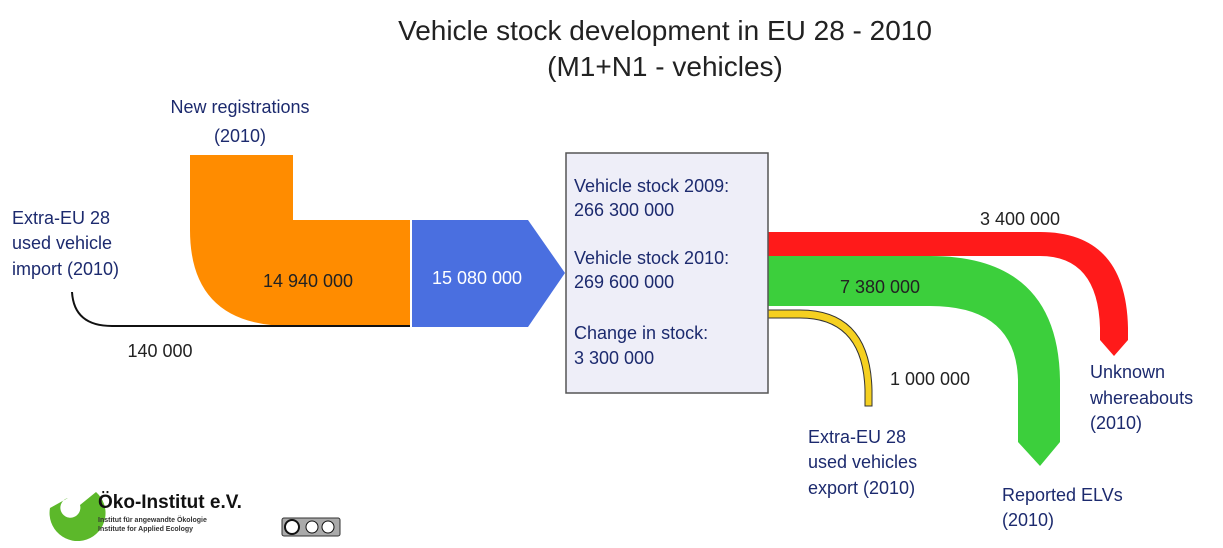  Describe the element at coordinates (300, 240) in the screenshot. I see `new-registrations-flow` at that location.